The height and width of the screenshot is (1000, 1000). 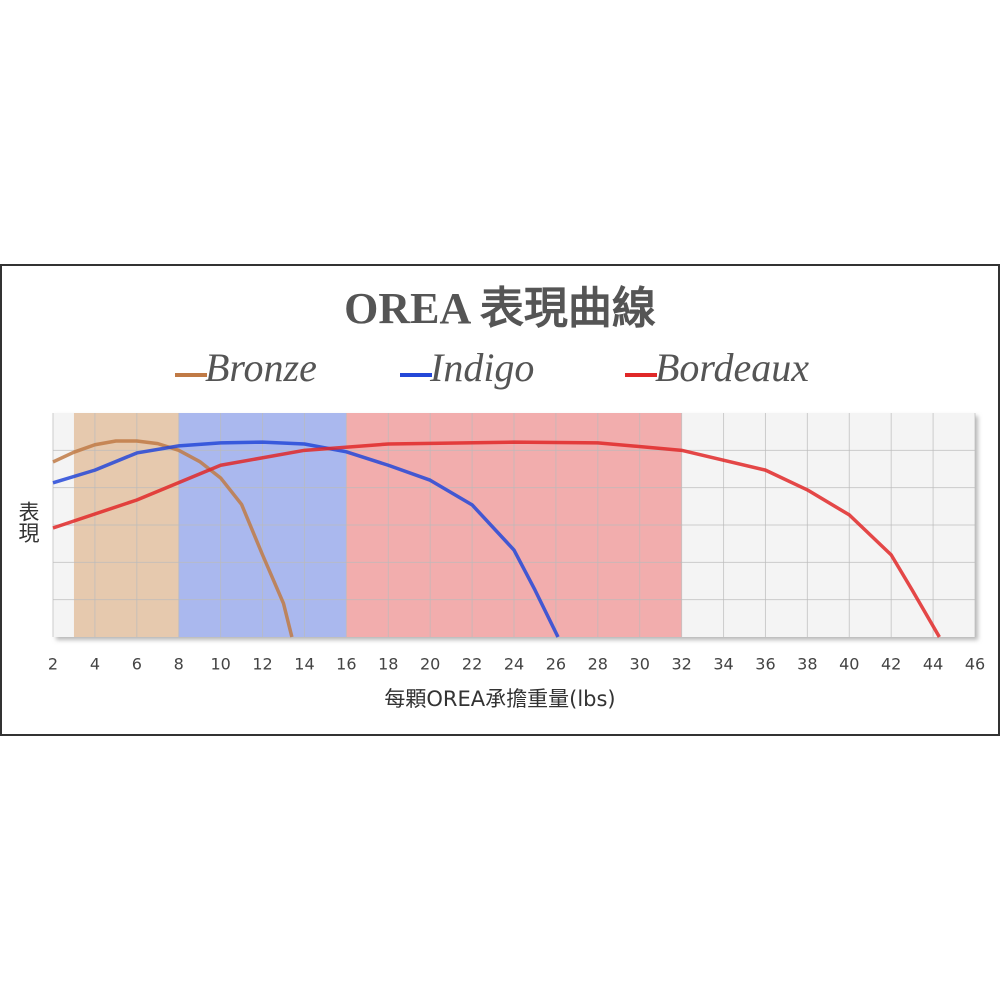 What do you see at coordinates (304, 664) in the screenshot?
I see `x-tick-label: 14` at bounding box center [304, 664].